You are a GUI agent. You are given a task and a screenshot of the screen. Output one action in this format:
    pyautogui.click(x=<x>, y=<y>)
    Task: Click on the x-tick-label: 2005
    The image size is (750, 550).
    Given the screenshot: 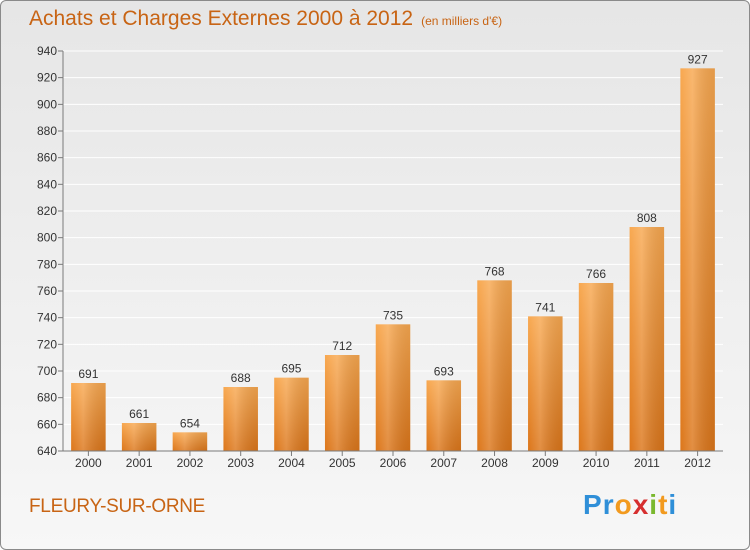 What is the action you would take?
    pyautogui.click(x=342, y=463)
    